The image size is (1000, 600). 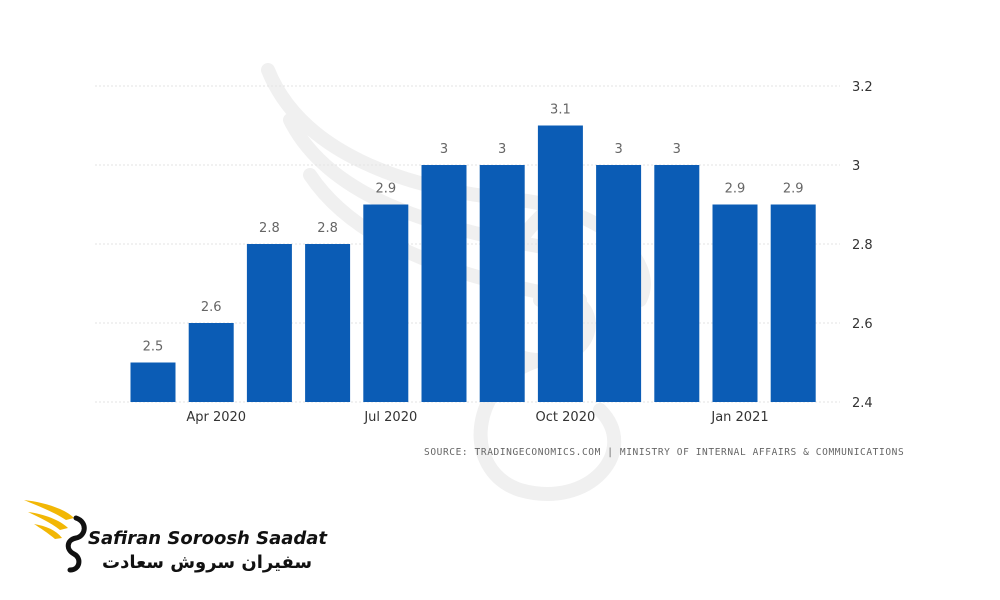 What do you see at coordinates (211, 307) in the screenshot?
I see `data-label: 2.6` at bounding box center [211, 307].